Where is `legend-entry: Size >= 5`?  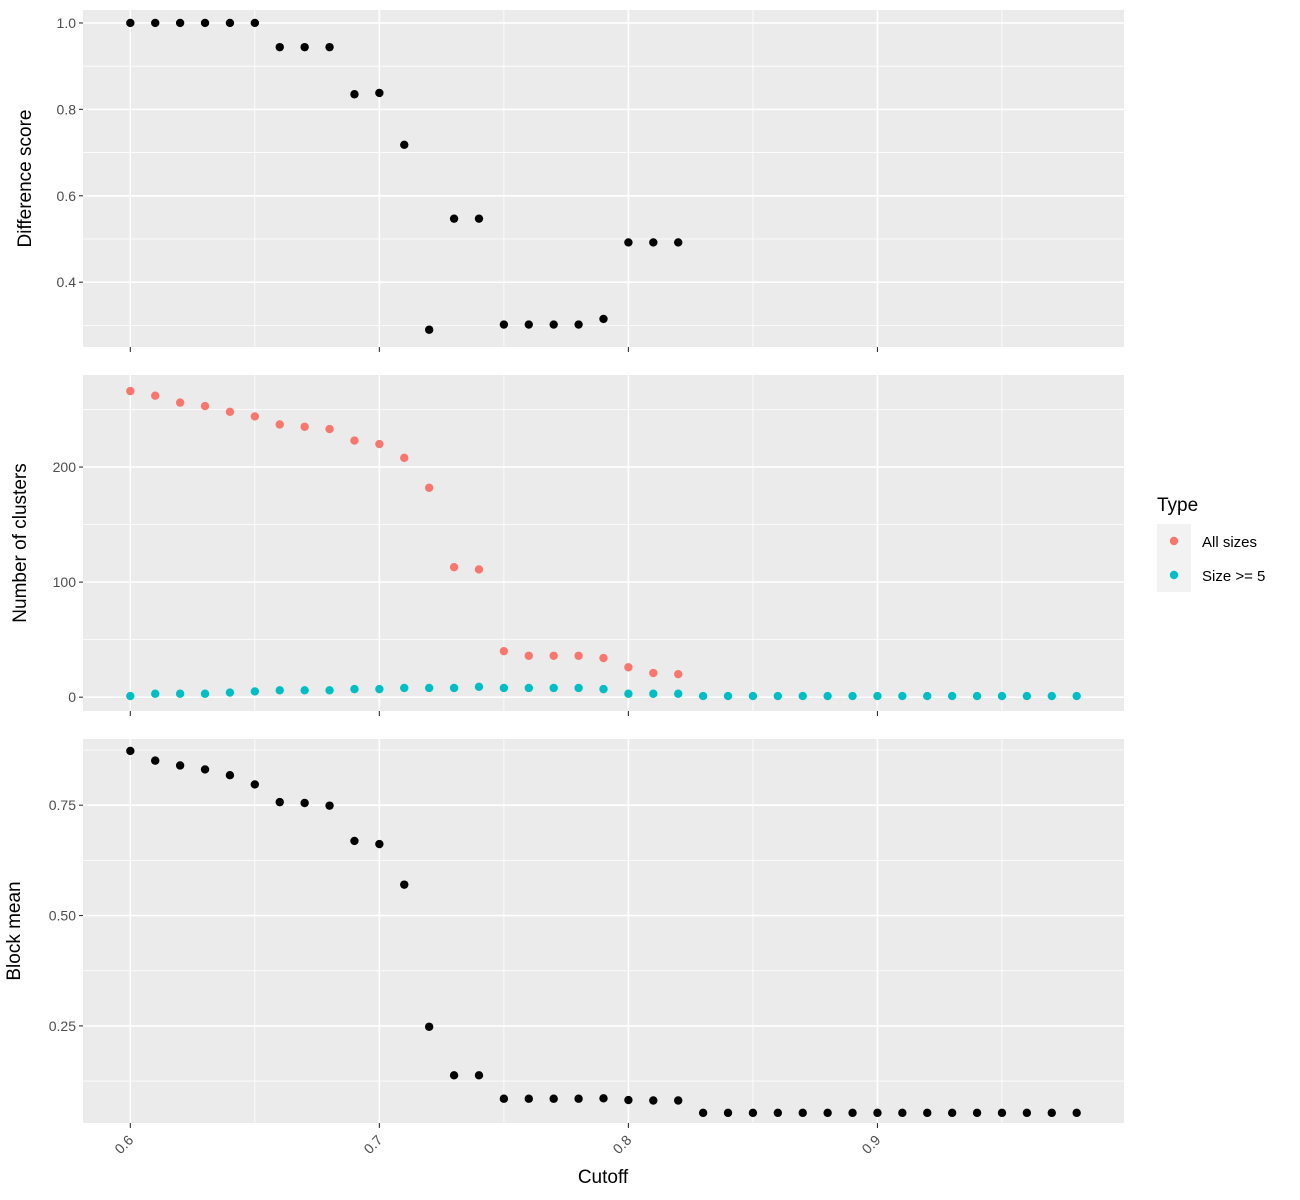
legend-entry: Size >= 5 is located at coordinates (1211, 575).